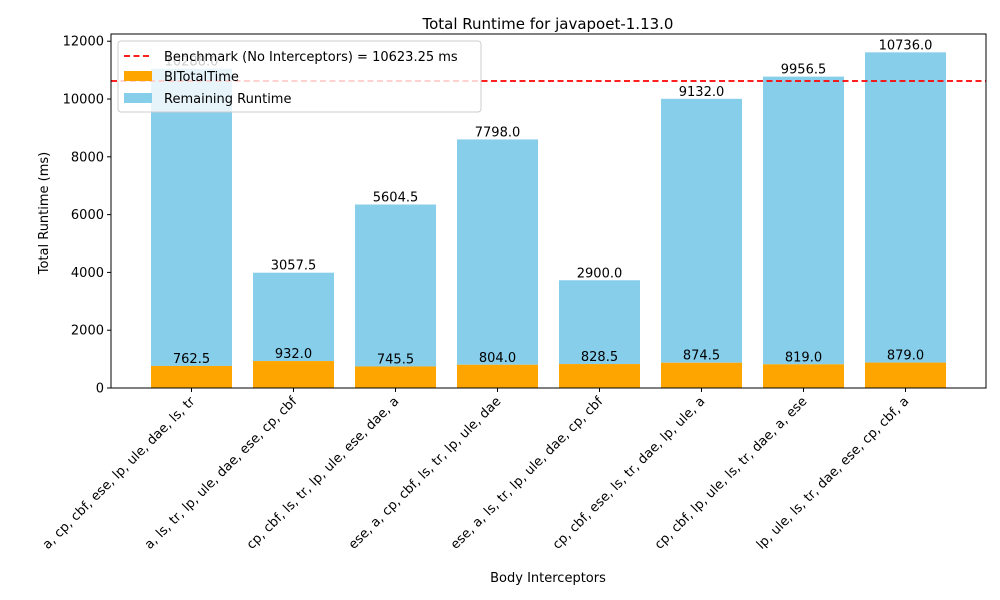 This screenshot has height=600, width=1000. I want to click on legend-box, so click(299, 76).